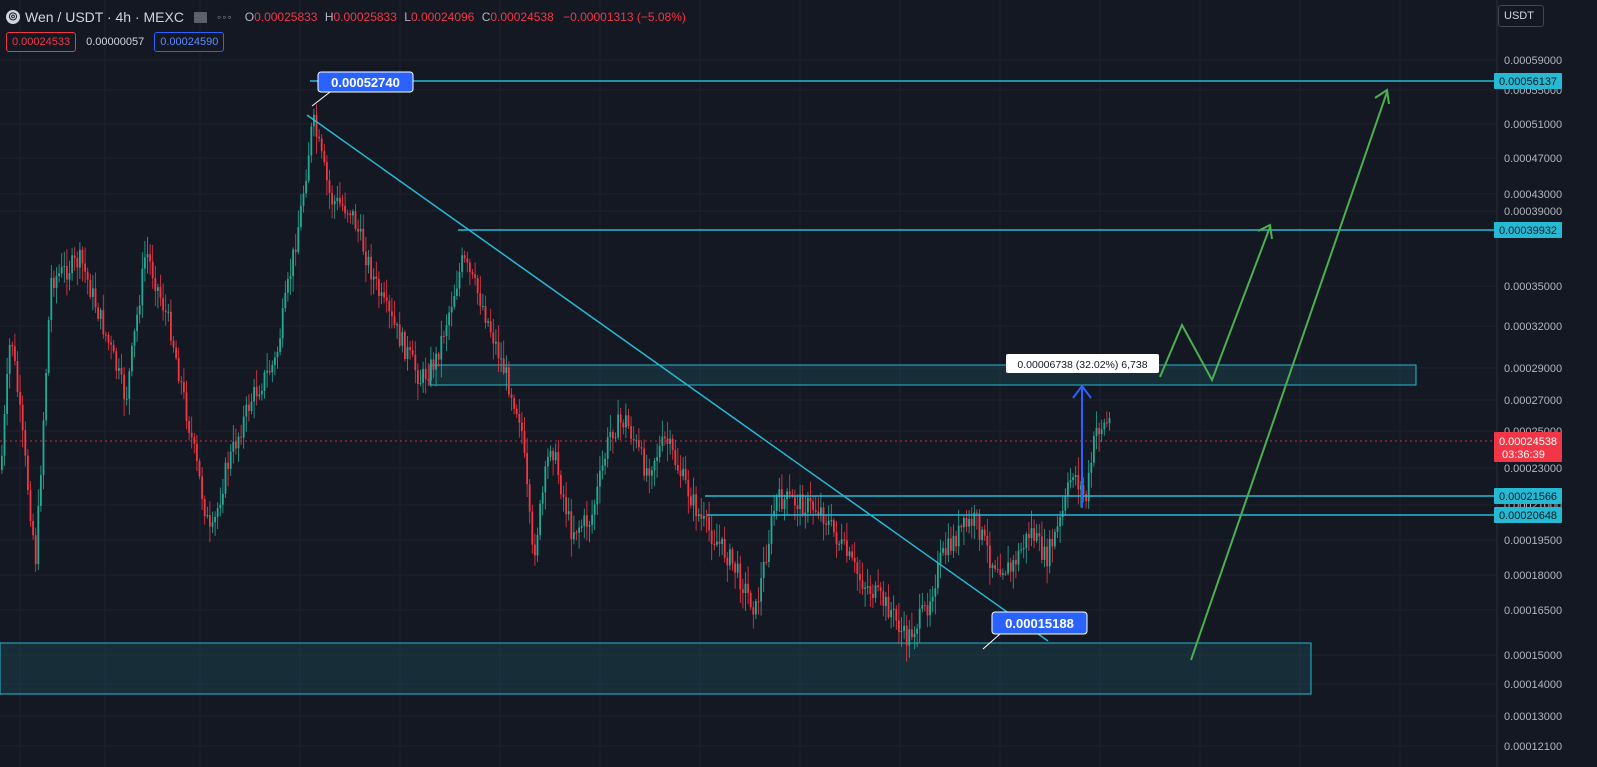  Describe the element at coordinates (1533, 369) in the screenshot. I see `price-tick-8: 0.00029000` at that location.